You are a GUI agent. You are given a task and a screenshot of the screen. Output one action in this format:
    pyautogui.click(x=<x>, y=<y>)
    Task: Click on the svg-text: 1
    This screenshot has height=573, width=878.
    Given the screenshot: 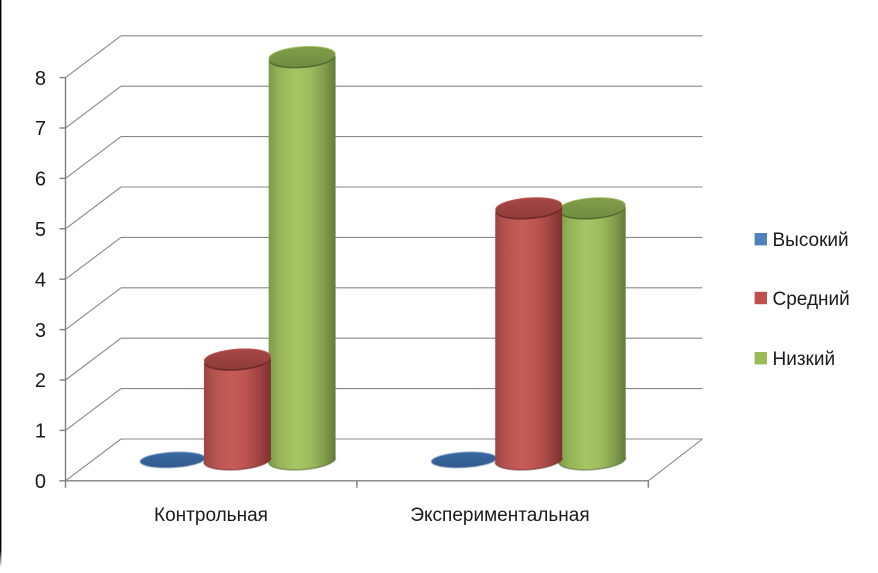 What is the action you would take?
    pyautogui.click(x=40, y=432)
    